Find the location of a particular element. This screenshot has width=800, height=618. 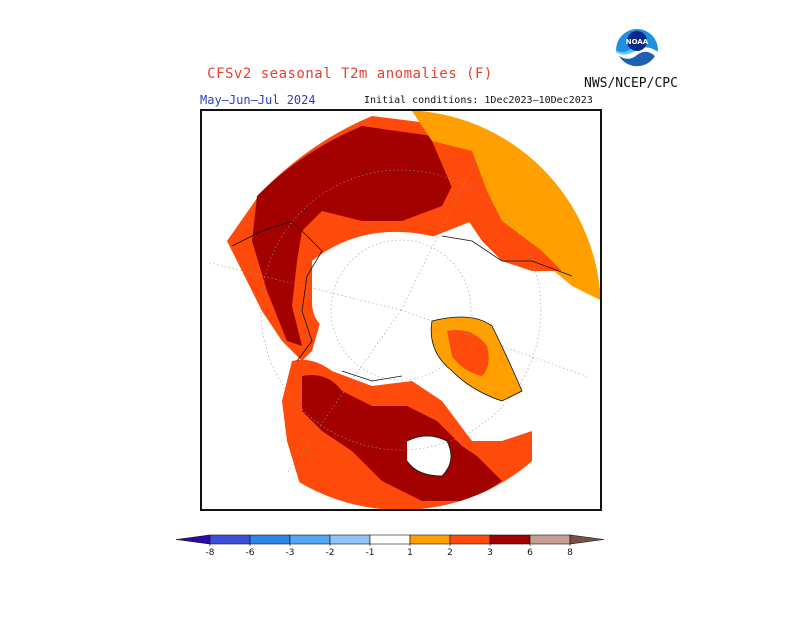

noaa-logo: NOAA is located at coordinates (637, 52).